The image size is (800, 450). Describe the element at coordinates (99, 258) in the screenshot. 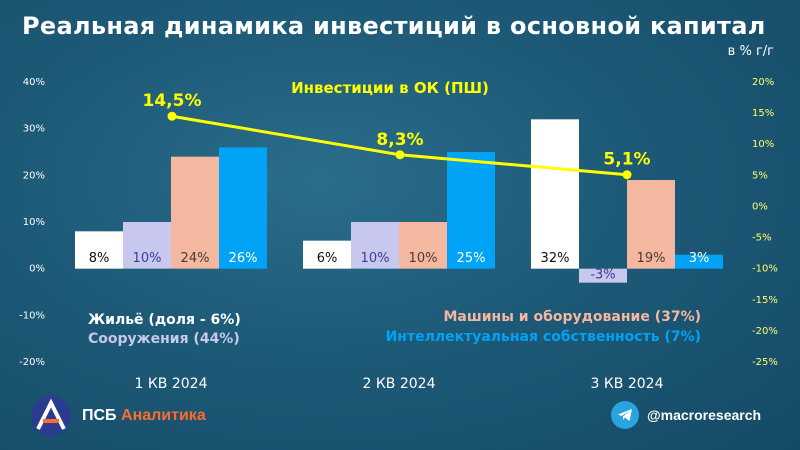

I see `bar-value-label: 8%` at that location.